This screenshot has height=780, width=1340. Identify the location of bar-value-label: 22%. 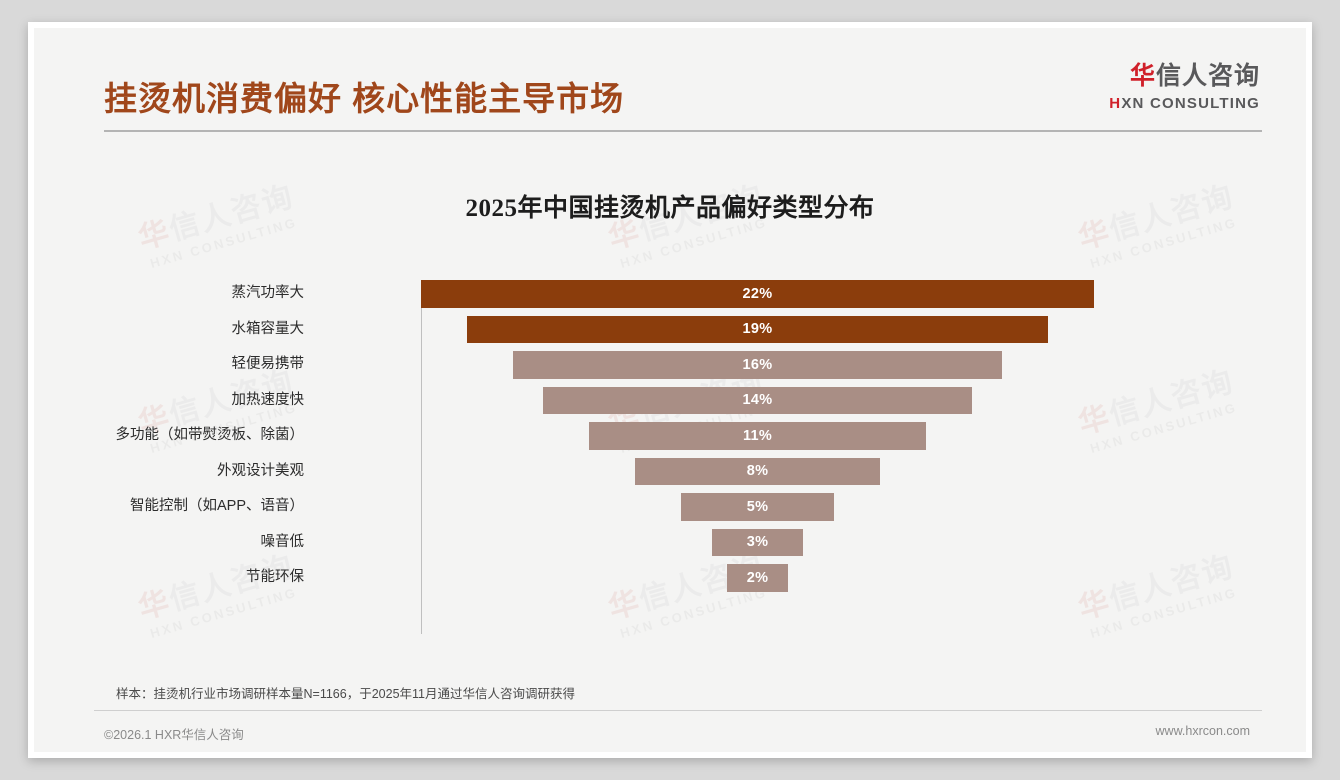
(757, 293).